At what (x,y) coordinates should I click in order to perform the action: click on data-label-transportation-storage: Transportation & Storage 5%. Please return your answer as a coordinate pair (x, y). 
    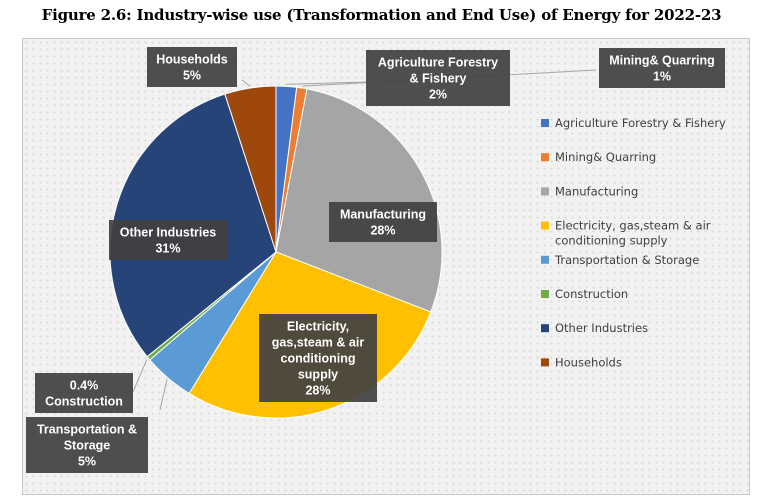
    Looking at the image, I should click on (87, 445).